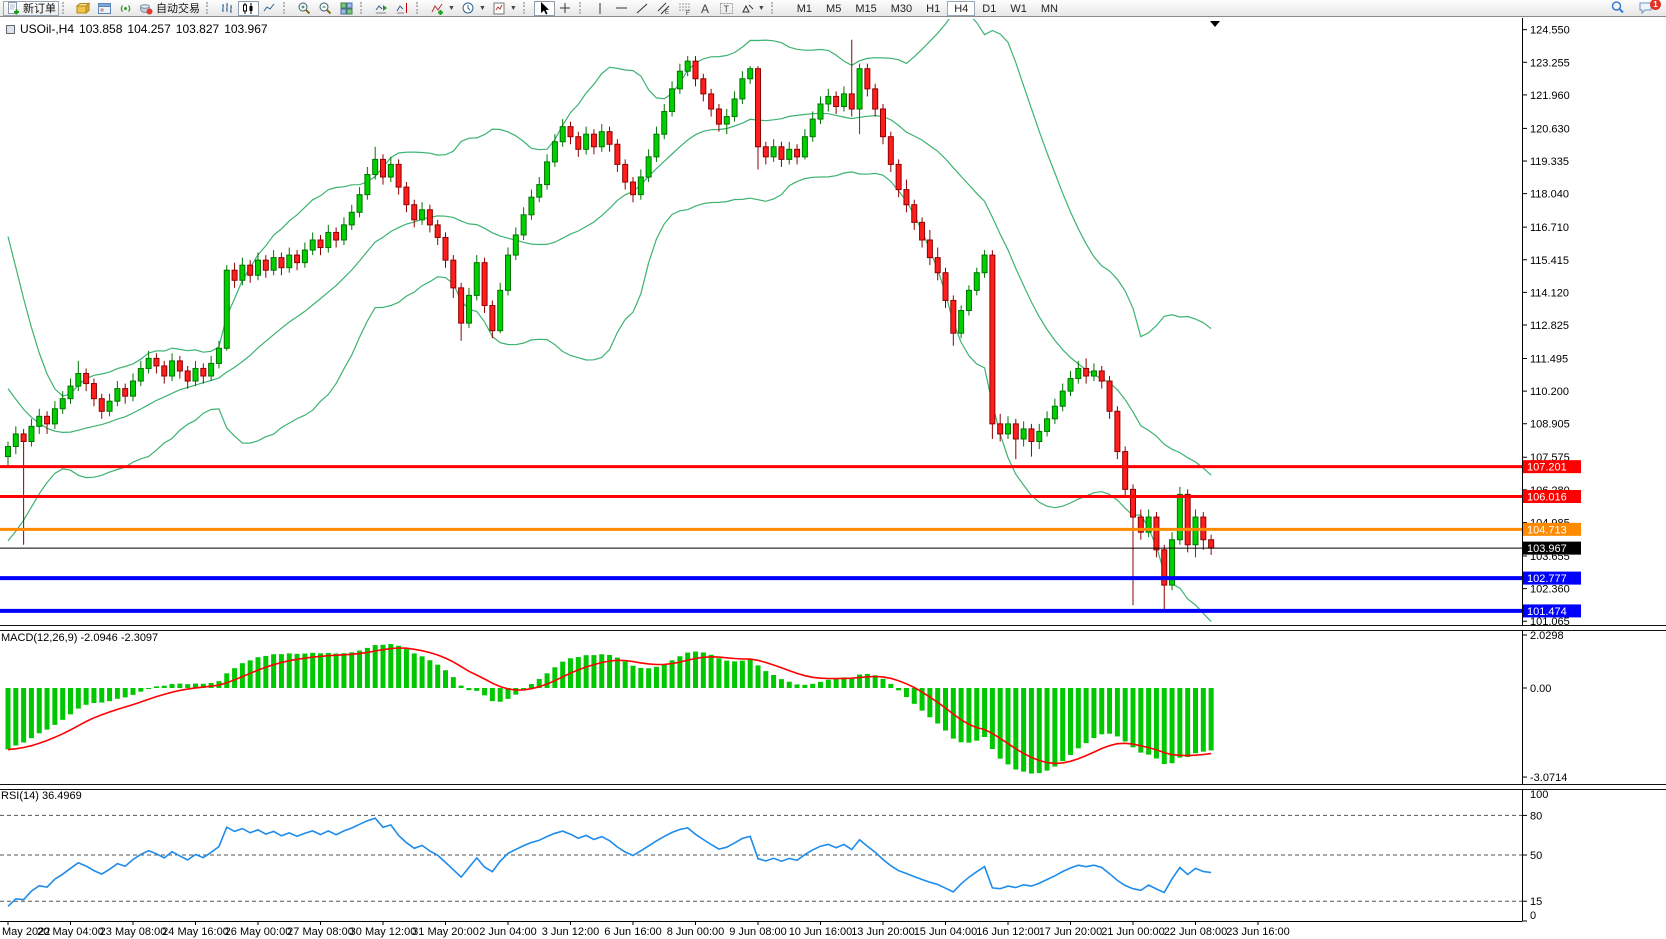 Image resolution: width=1666 pixels, height=939 pixels. What do you see at coordinates (1539, 795) in the screenshot?
I see `rsi-axis-tick: 100` at bounding box center [1539, 795].